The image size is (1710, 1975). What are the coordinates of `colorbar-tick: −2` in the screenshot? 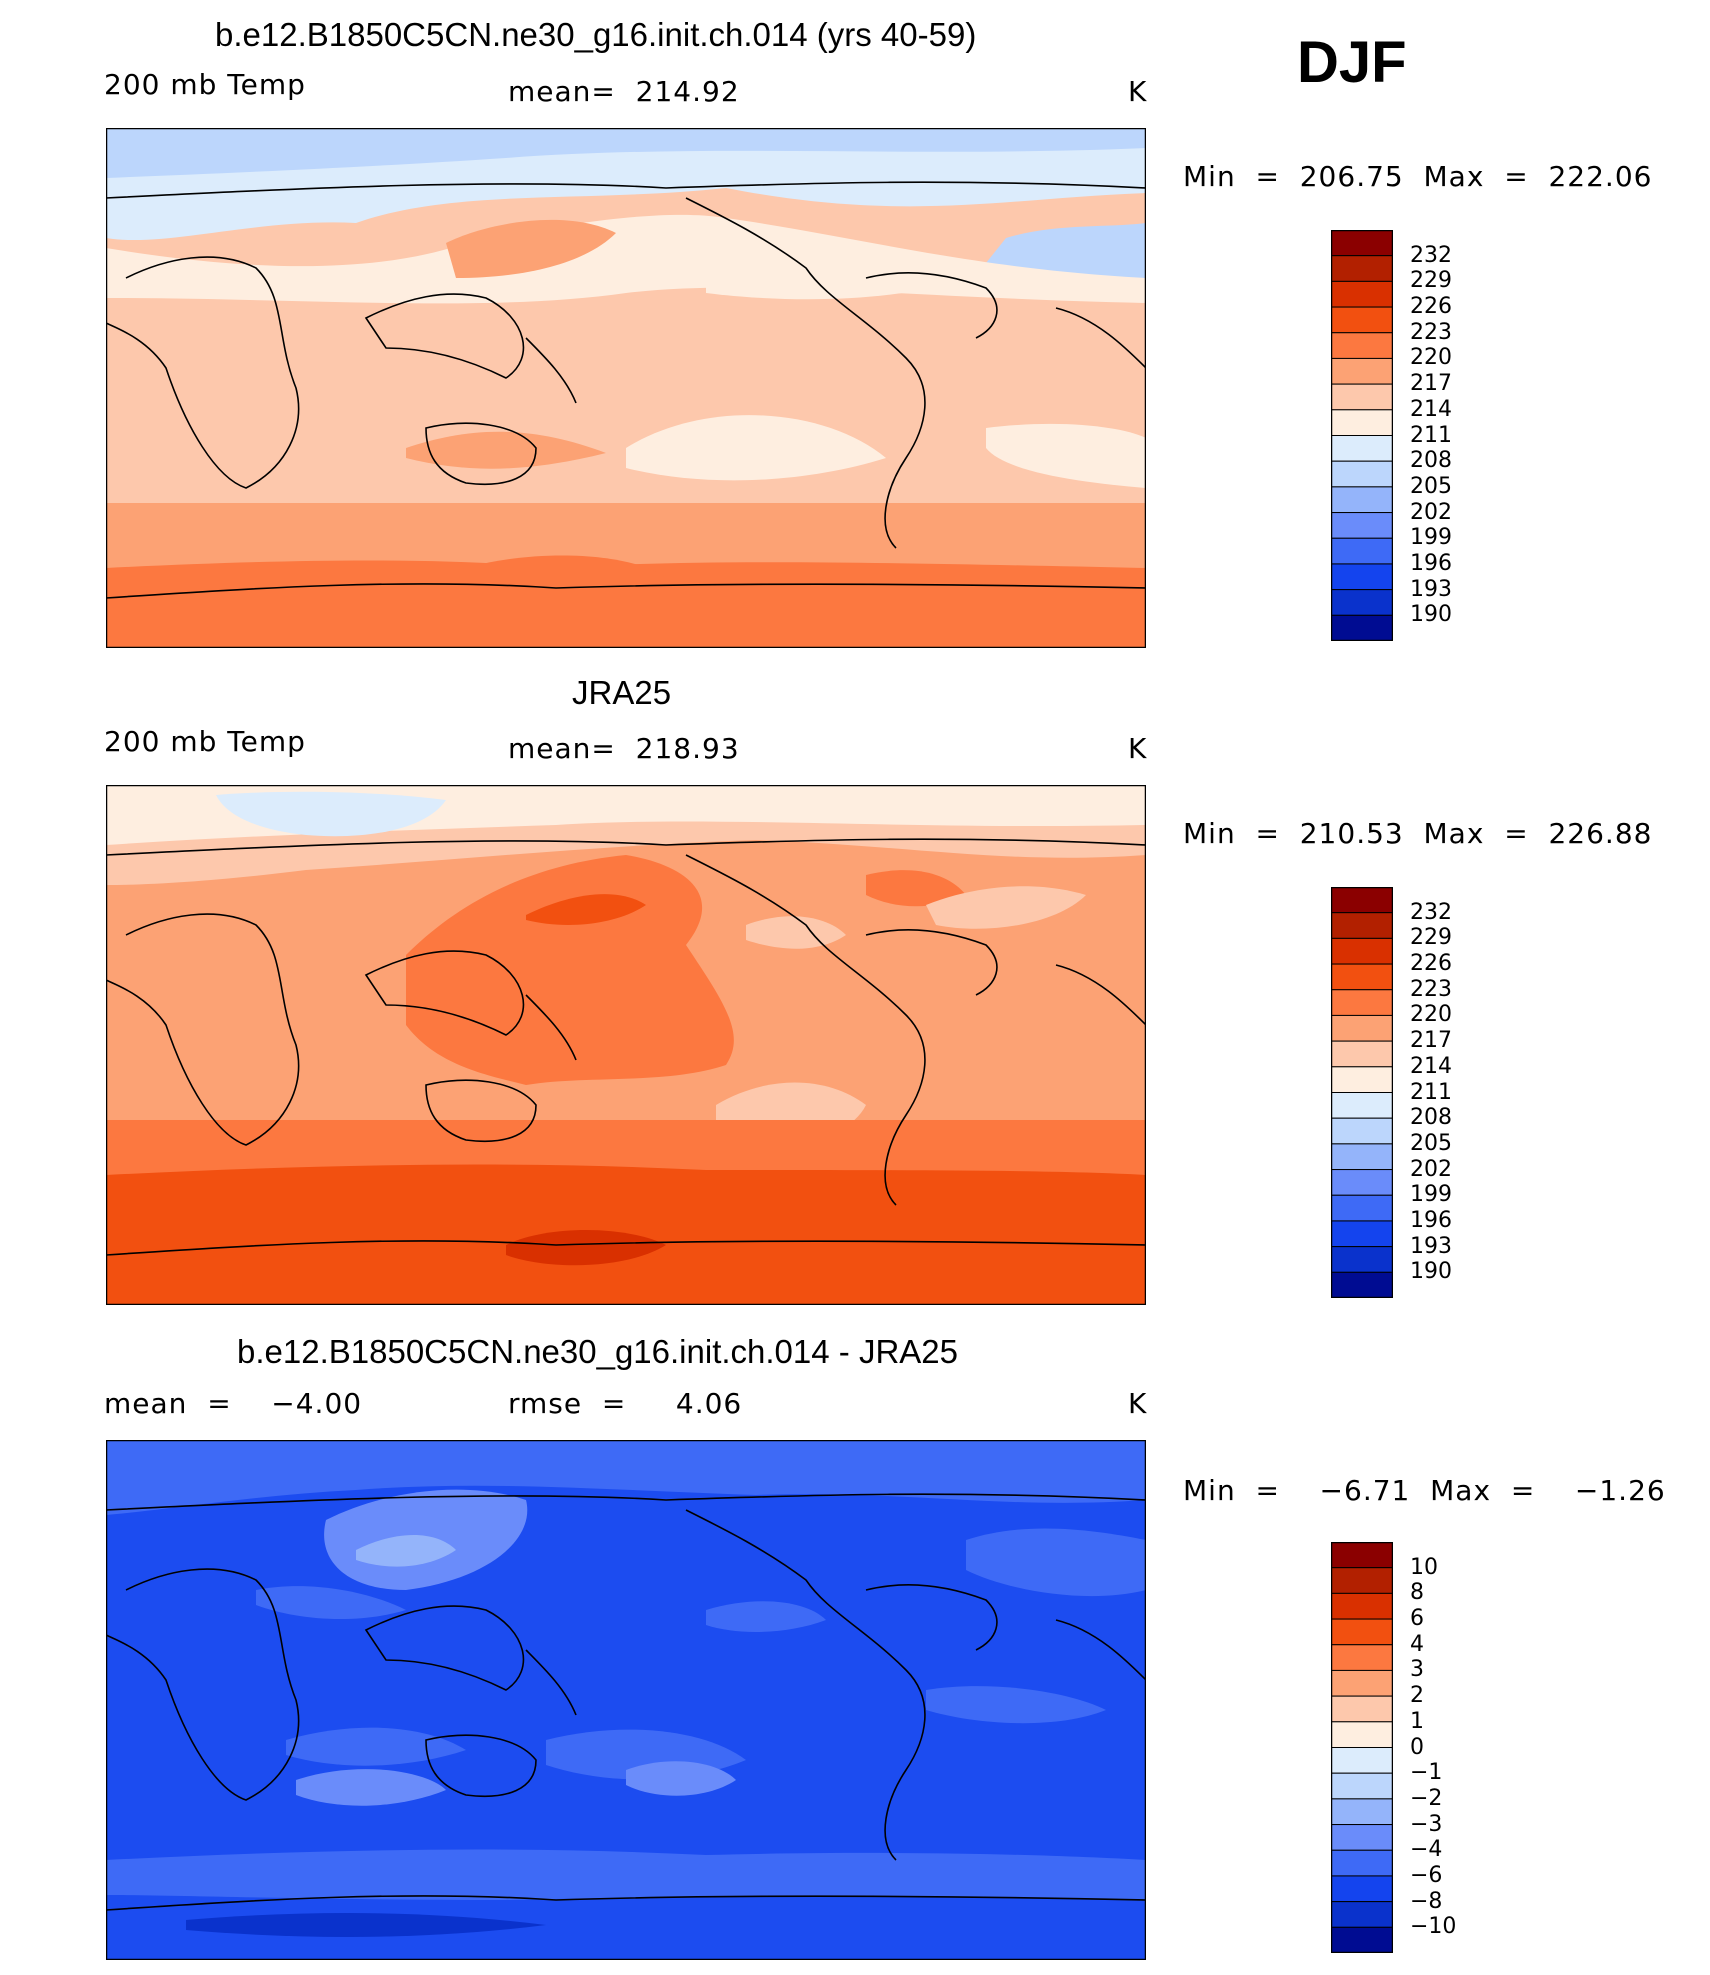 It's located at (1426, 1798).